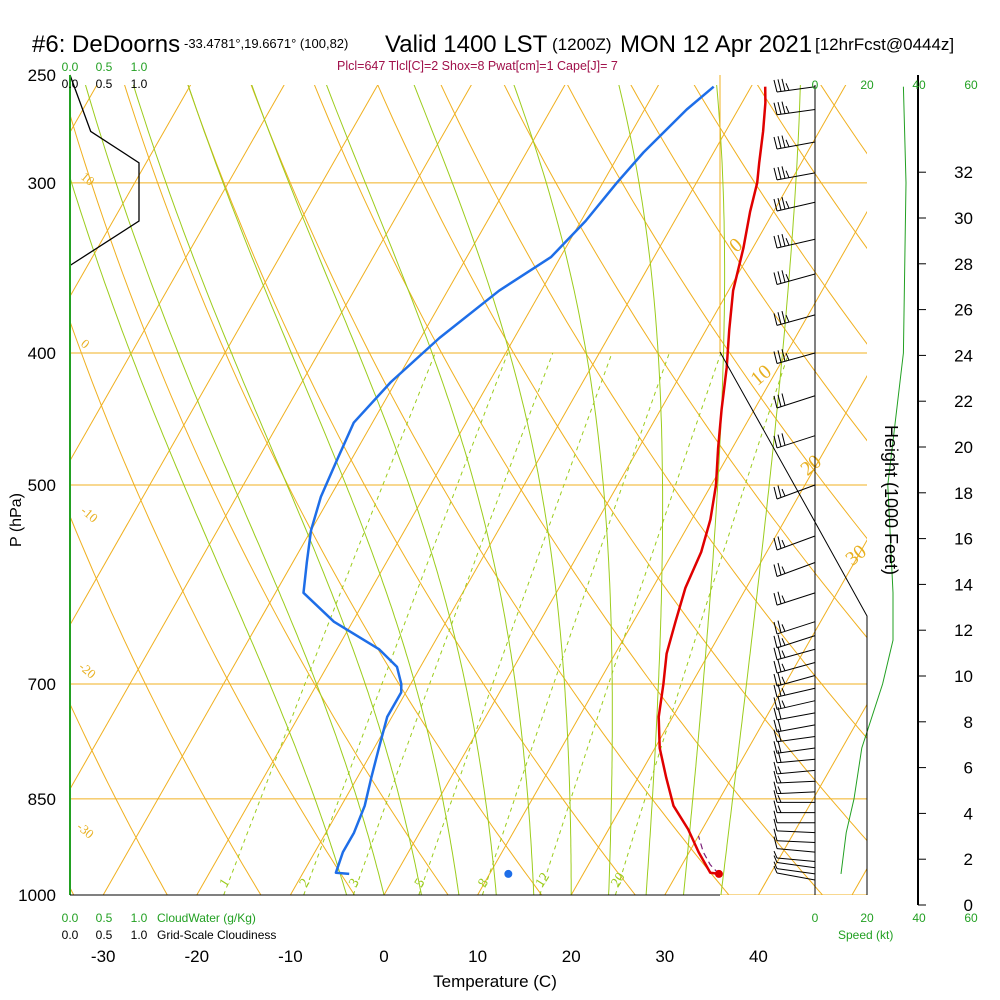  Describe the element at coordinates (919, 85) in the screenshot. I see `speed-scale-top: 40` at that location.